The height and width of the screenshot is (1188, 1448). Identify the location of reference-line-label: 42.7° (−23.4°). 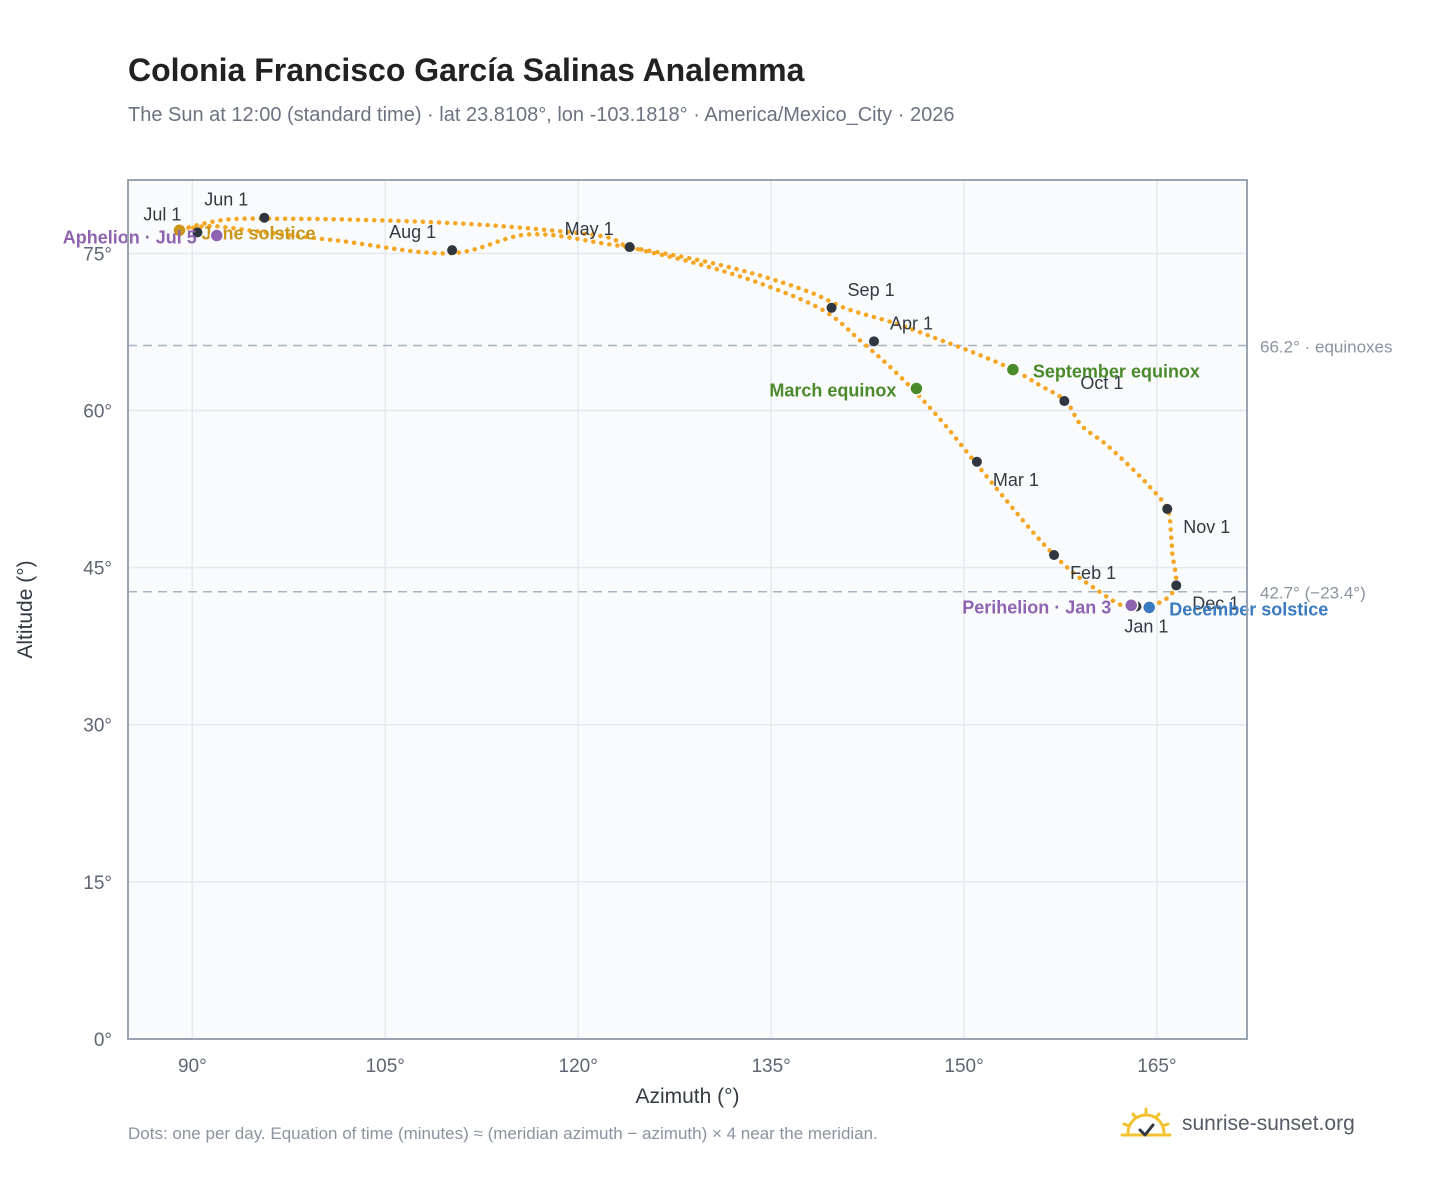
(1313, 593).